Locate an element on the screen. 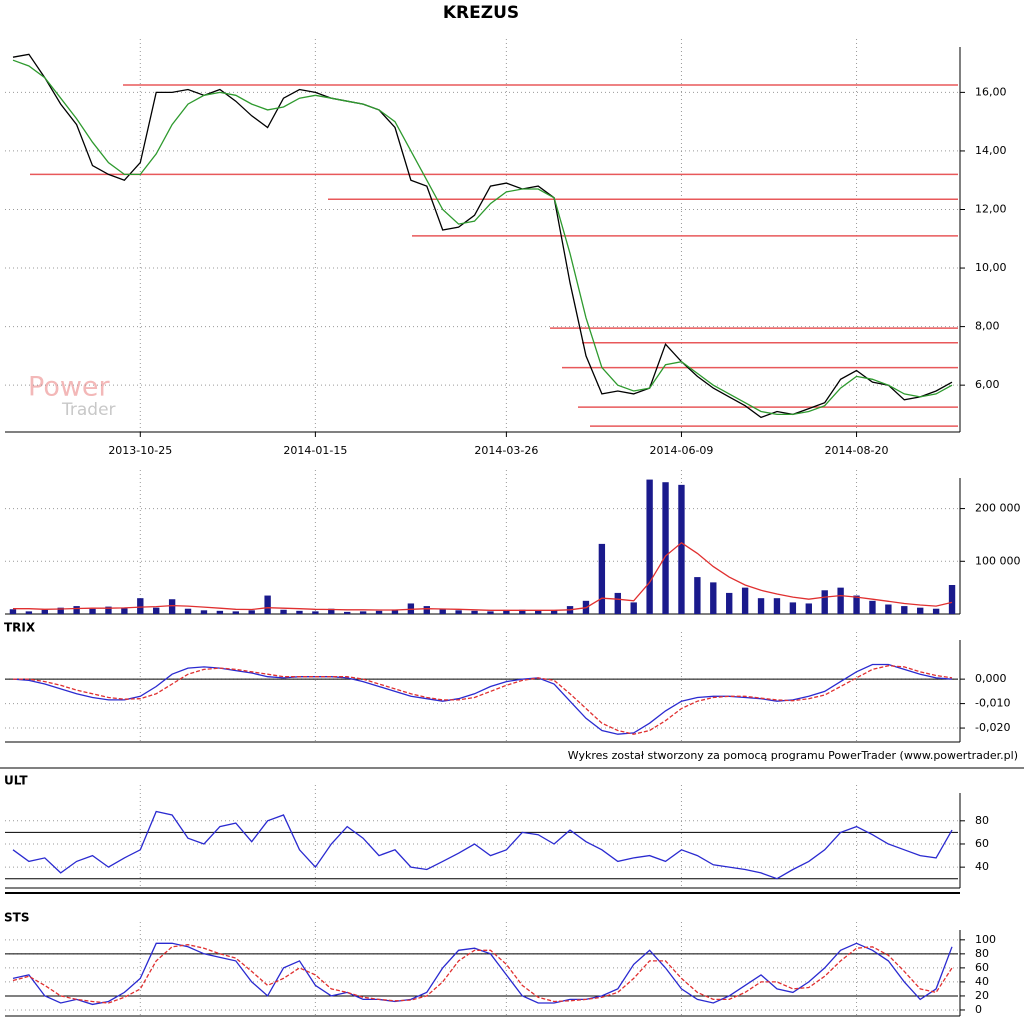 Image resolution: width=1024 pixels, height=1019 pixels. y-tick-label: -0,010 is located at coordinates (992, 703).